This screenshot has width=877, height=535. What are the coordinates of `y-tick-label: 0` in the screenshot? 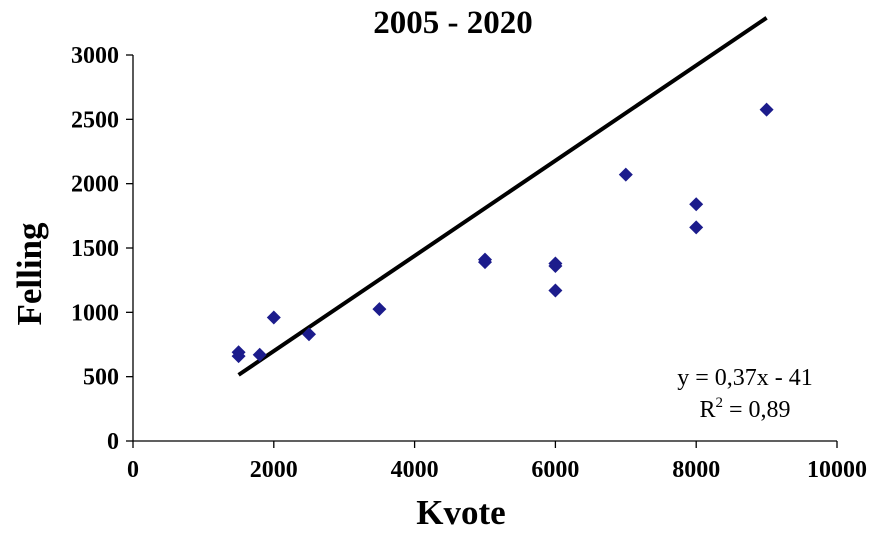 It's located at (113, 442).